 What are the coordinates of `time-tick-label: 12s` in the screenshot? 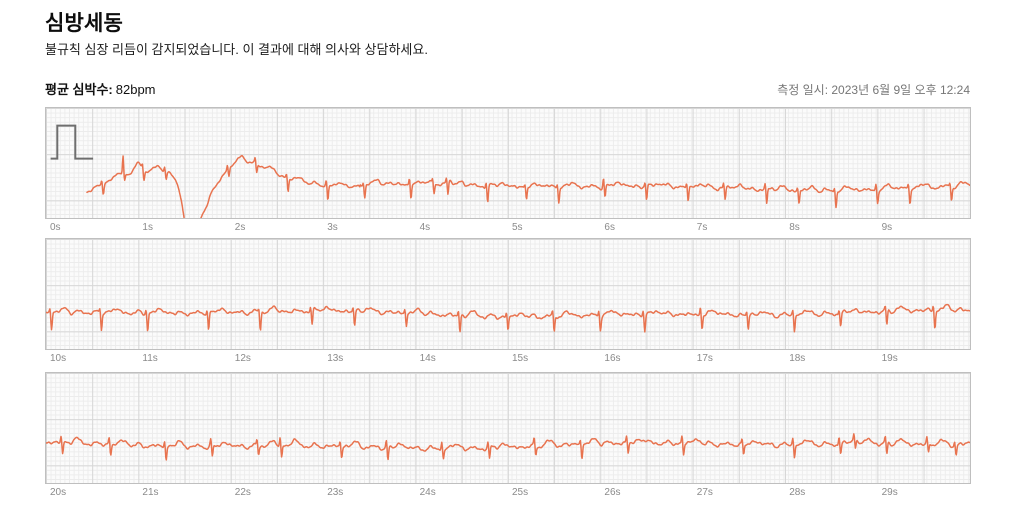 It's located at (242, 358).